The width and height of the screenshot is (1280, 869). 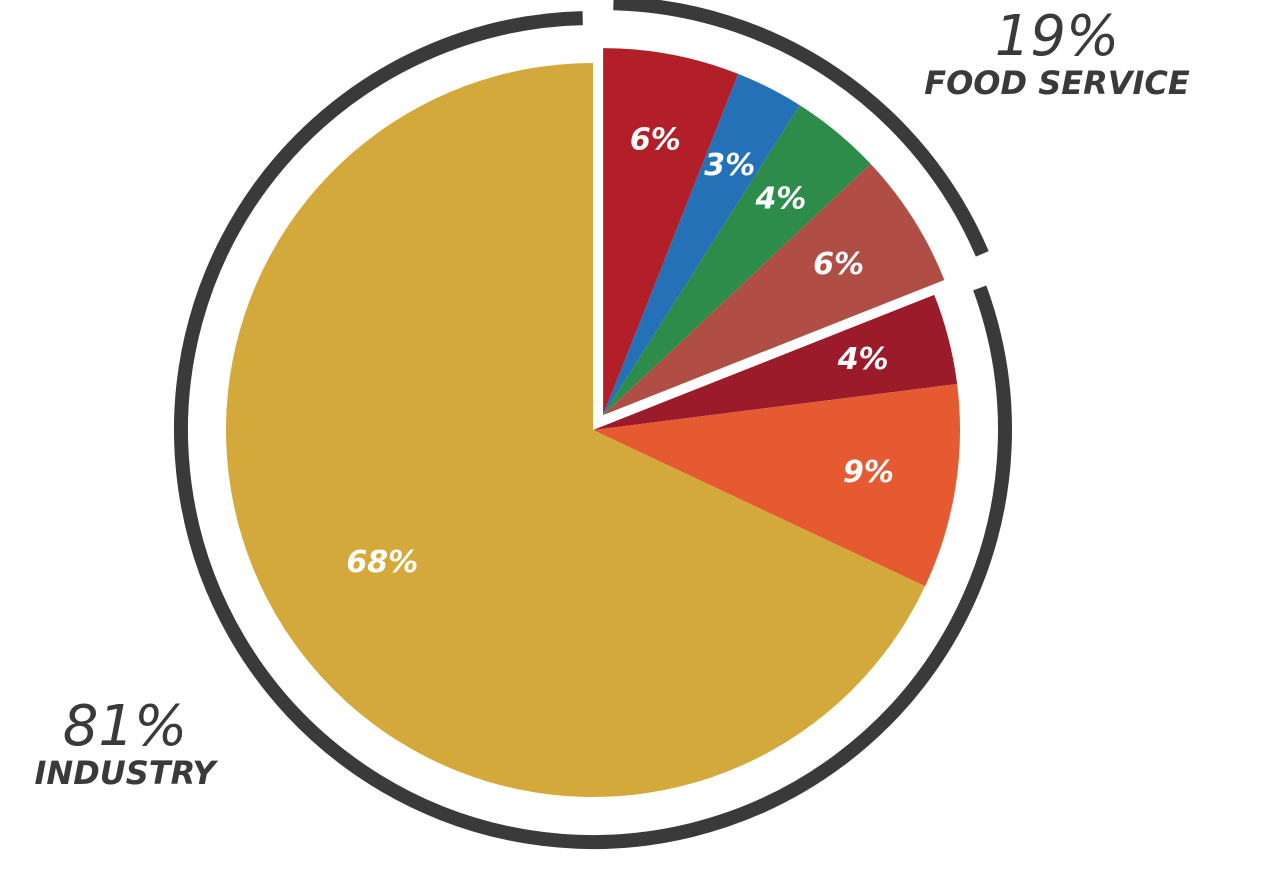 What do you see at coordinates (127, 773) in the screenshot?
I see `group-name-label: INDUSTRY` at bounding box center [127, 773].